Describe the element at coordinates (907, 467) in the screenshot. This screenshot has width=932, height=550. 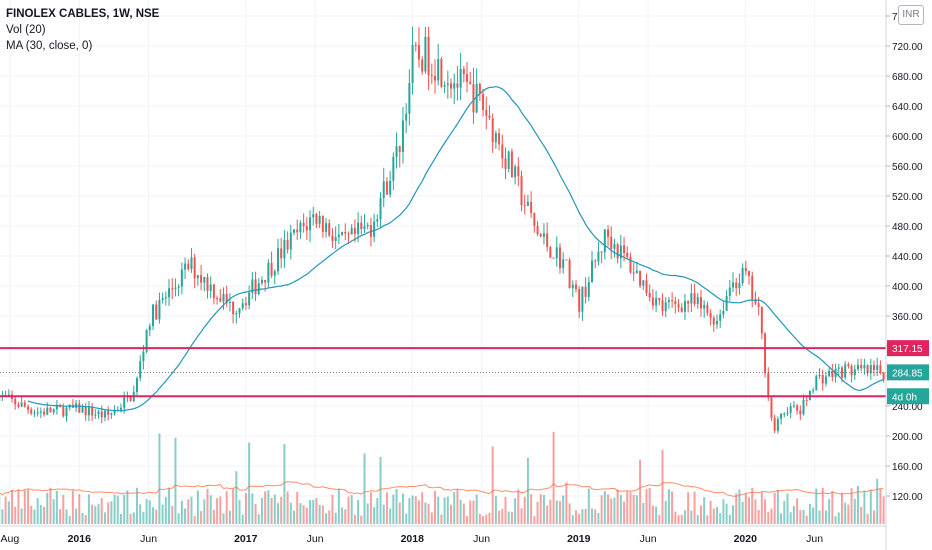
I see `y-tick-label: 160.00` at that location.